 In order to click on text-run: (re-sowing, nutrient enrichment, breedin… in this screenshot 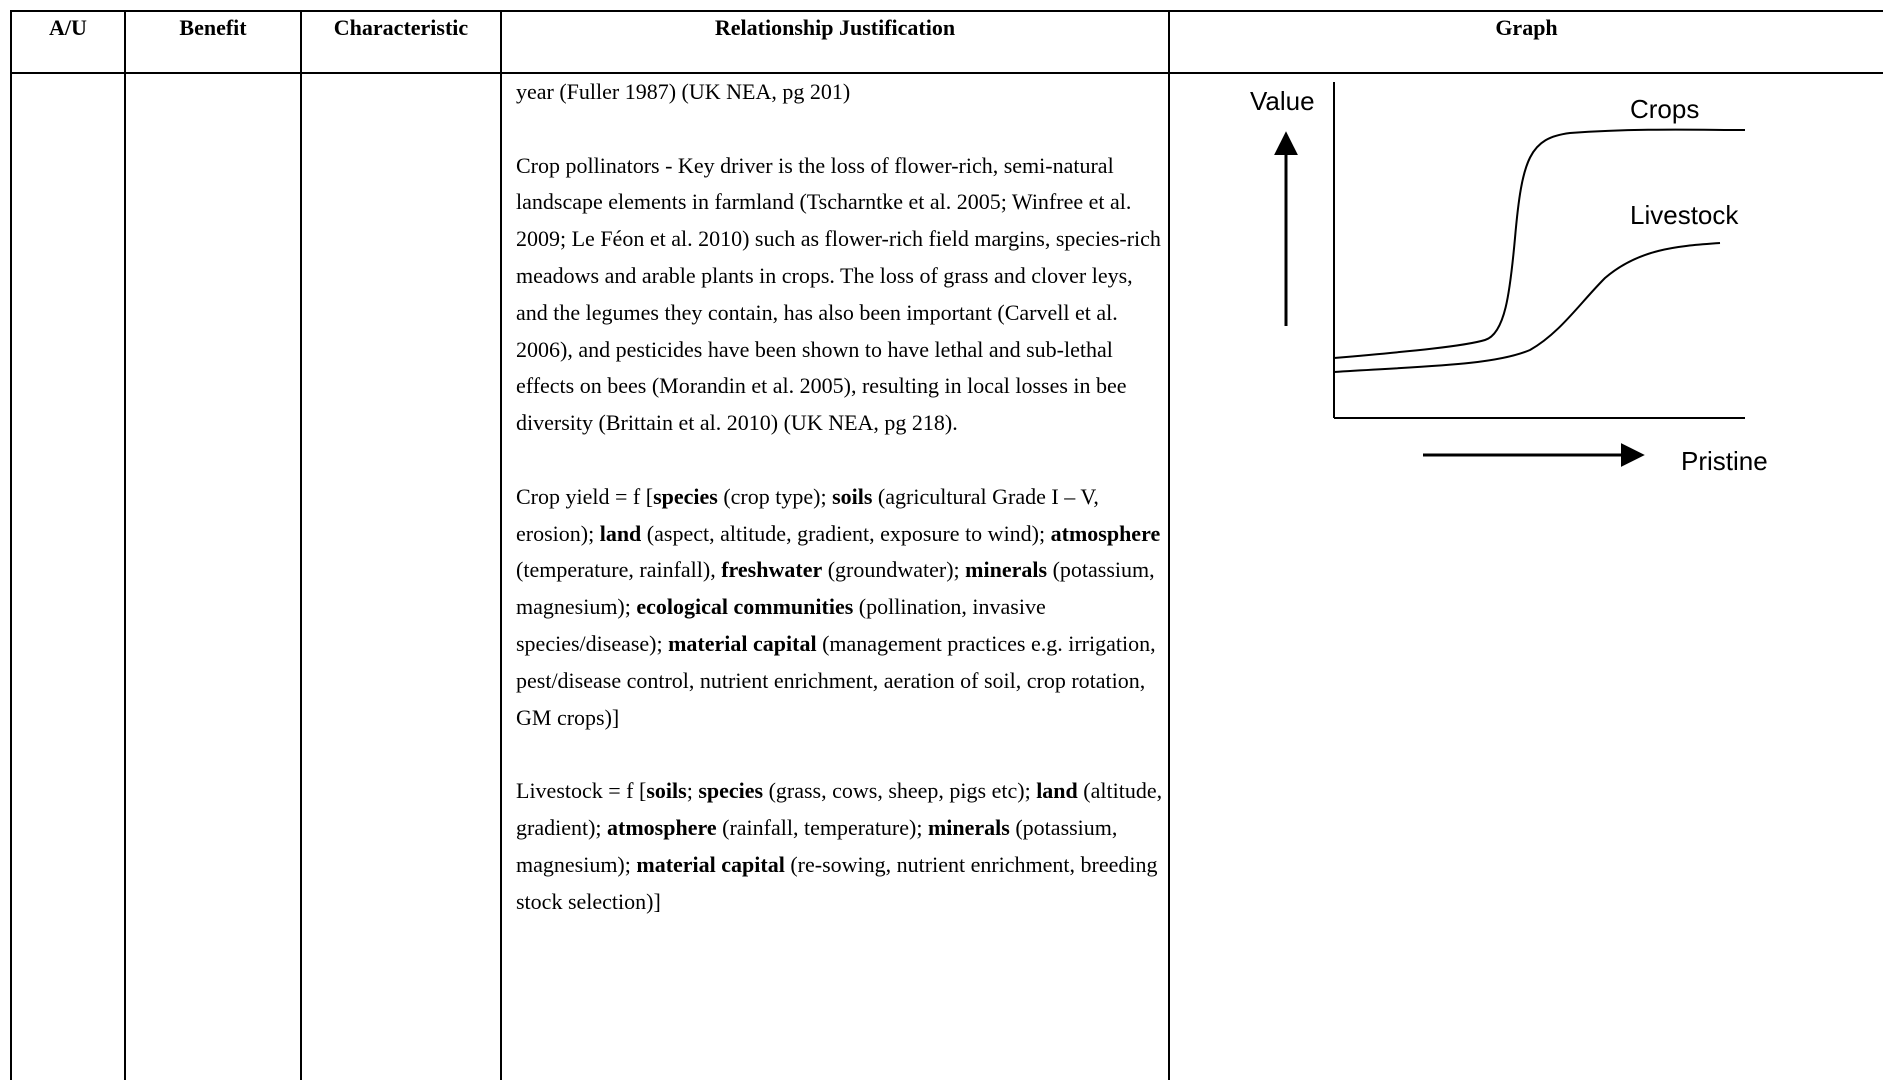, I will do `click(837, 882)`.